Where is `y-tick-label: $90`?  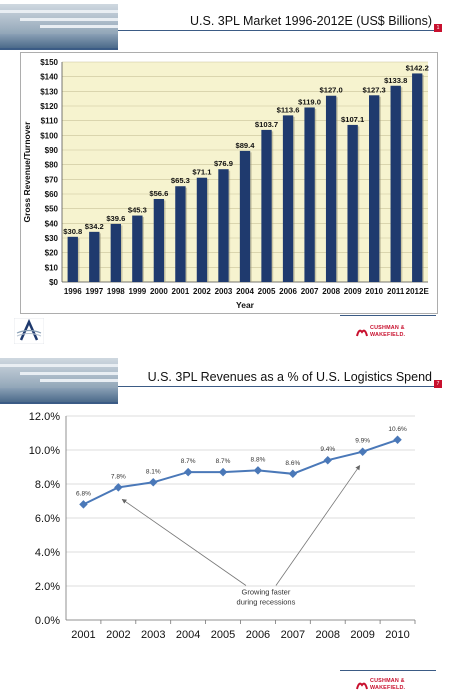
y-tick-label: $90 is located at coordinates (52, 150).